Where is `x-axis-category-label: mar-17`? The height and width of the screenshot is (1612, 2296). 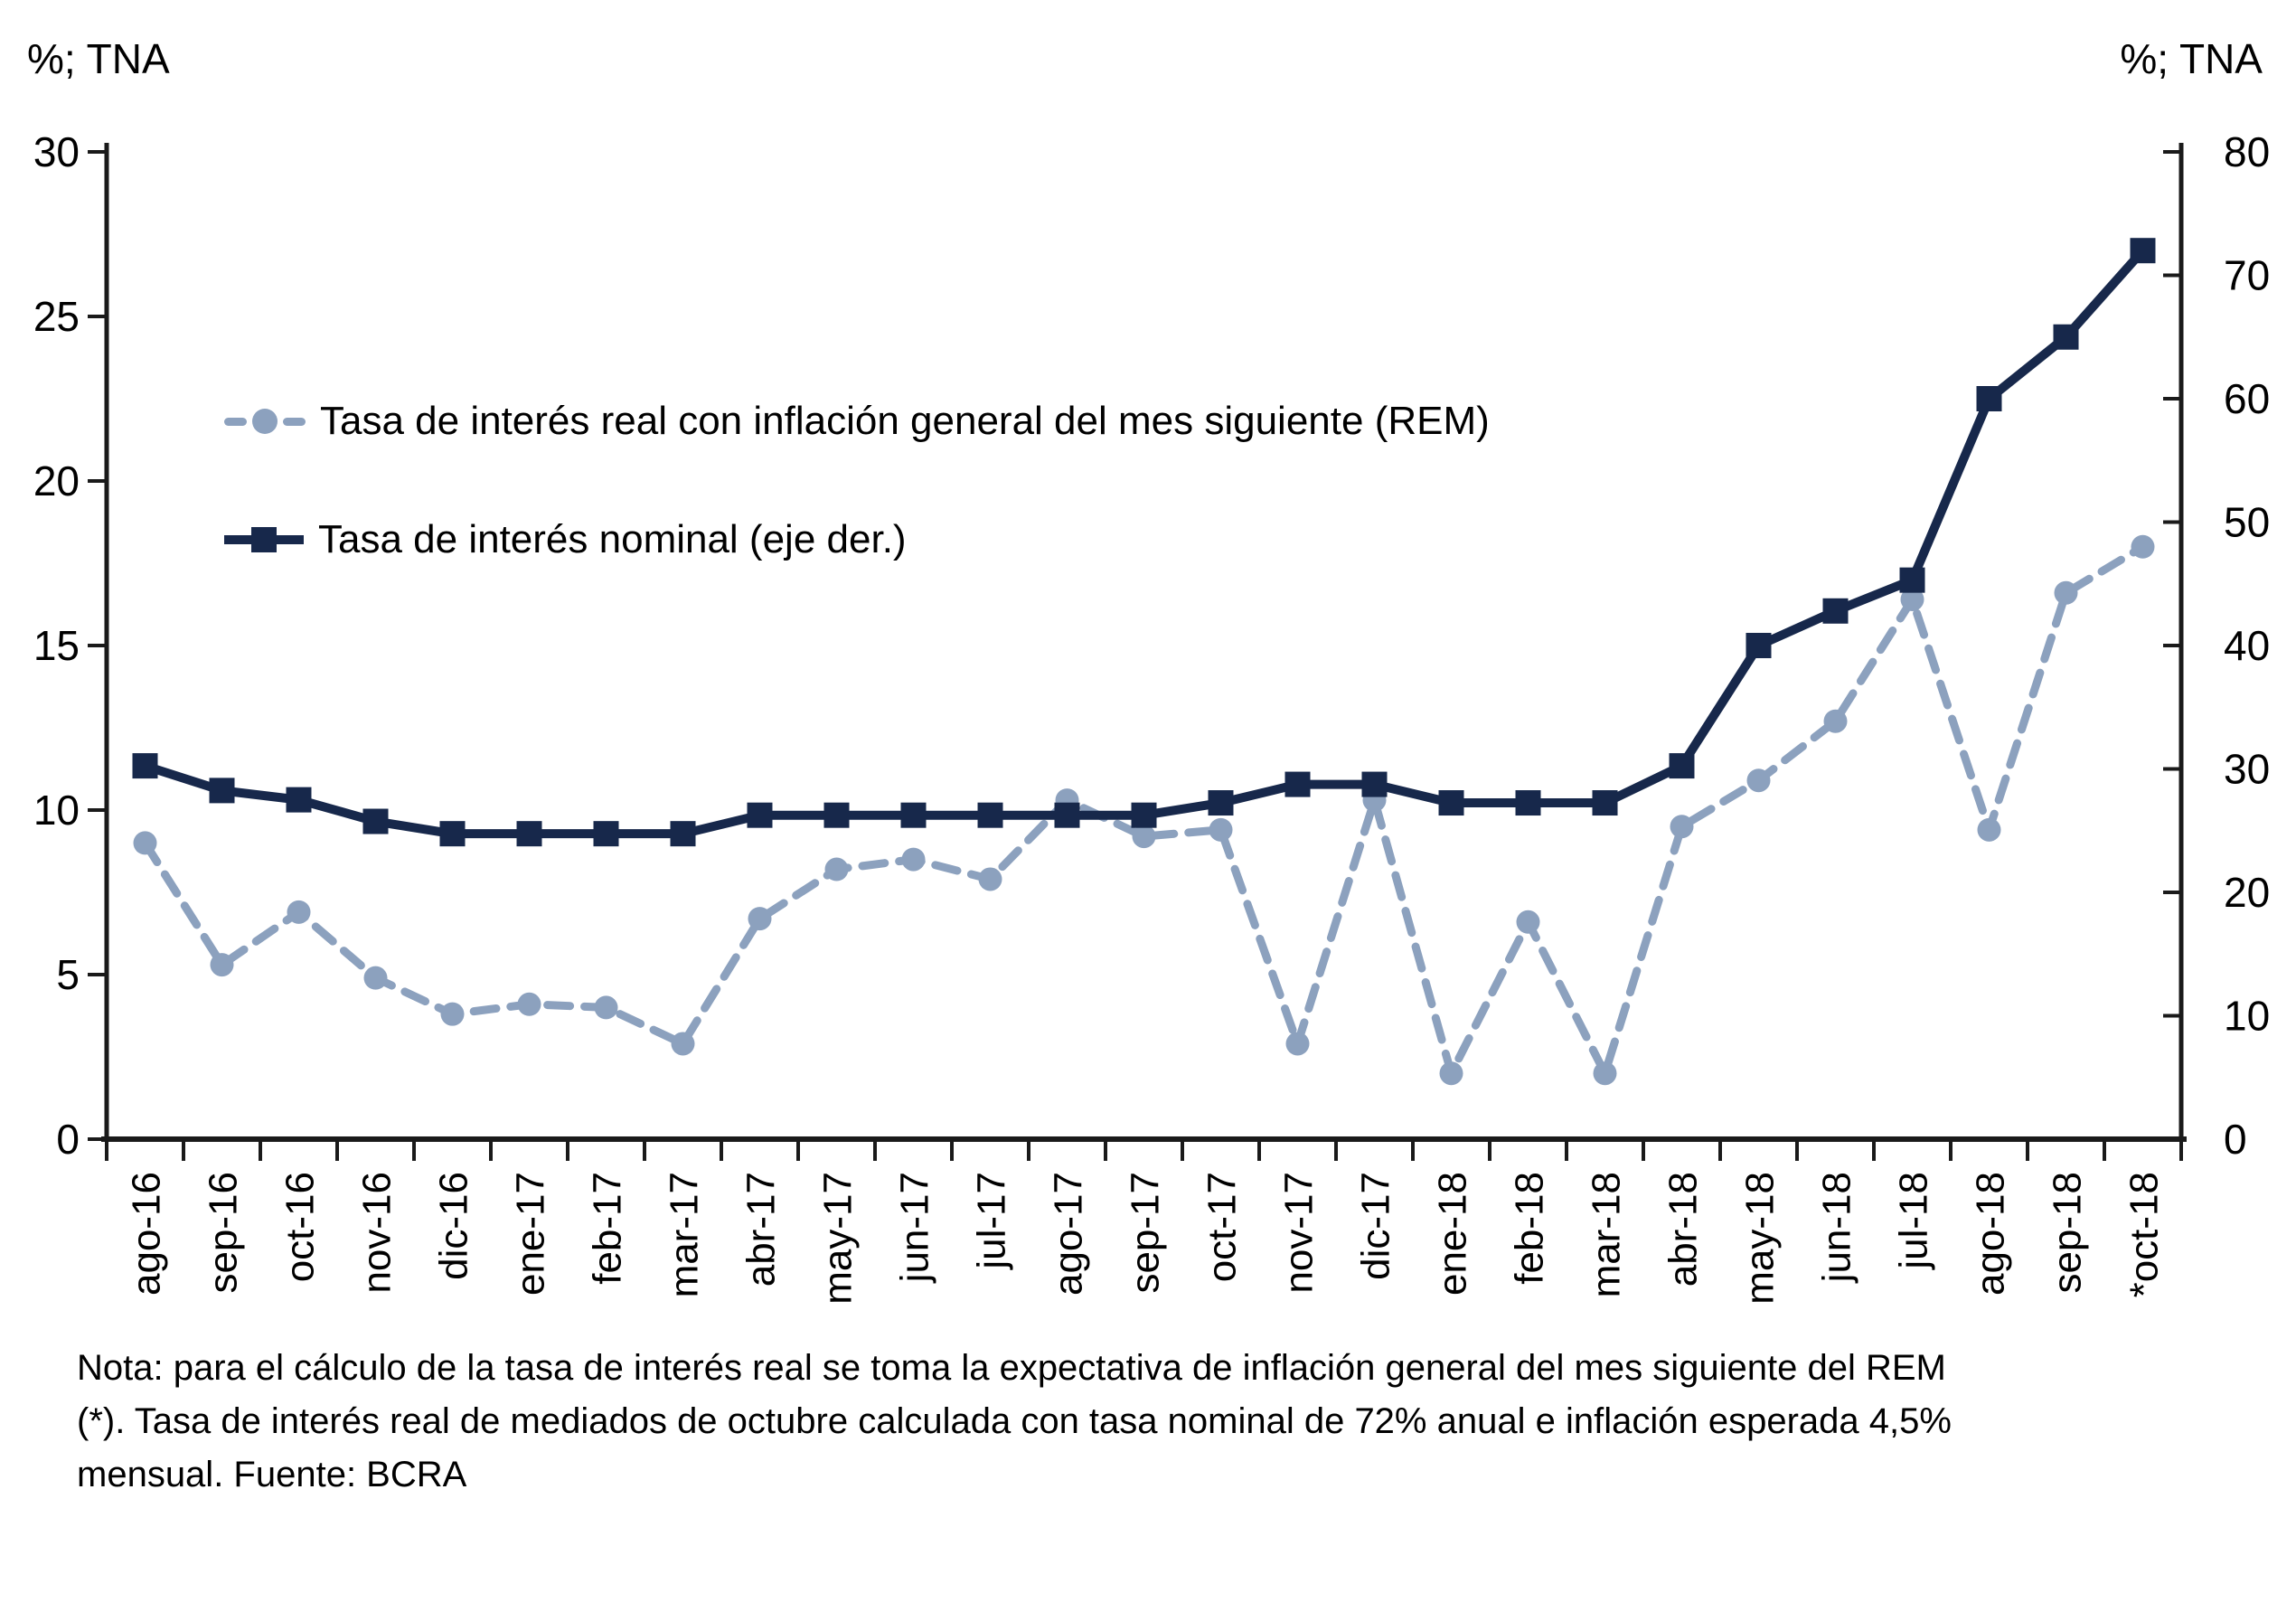
x-axis-category-label: mar-17 is located at coordinates (685, 1234).